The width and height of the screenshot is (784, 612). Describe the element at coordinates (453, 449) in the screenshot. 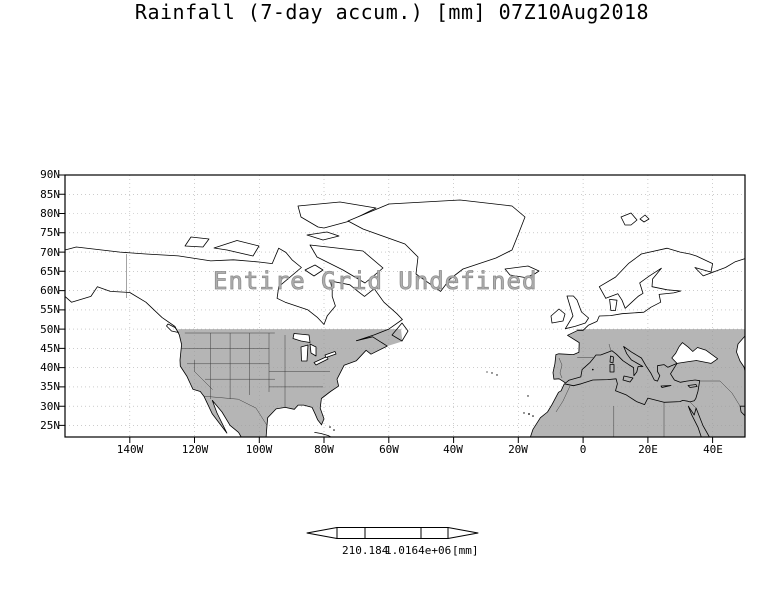

I see `x-axis-label: 40W` at that location.